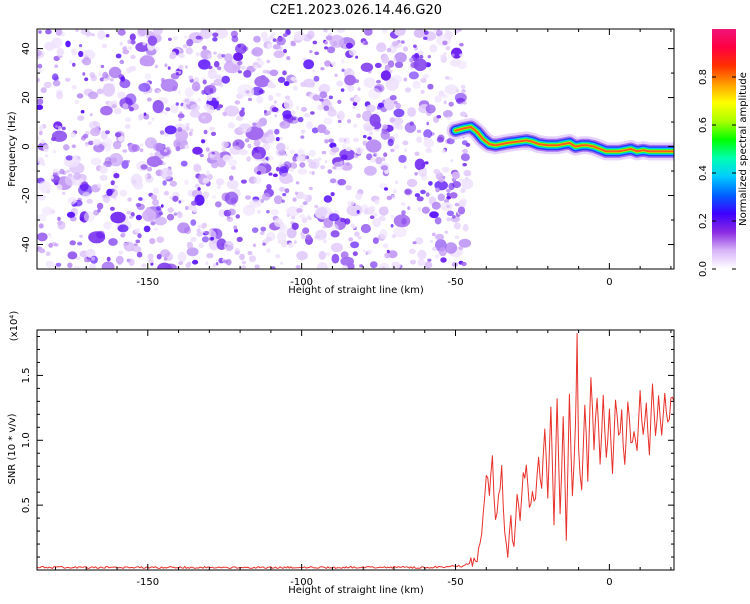 This screenshot has height=604, width=750. What do you see at coordinates (26, 505) in the screenshot?
I see `snr-y-tick-label: 0.5` at bounding box center [26, 505].